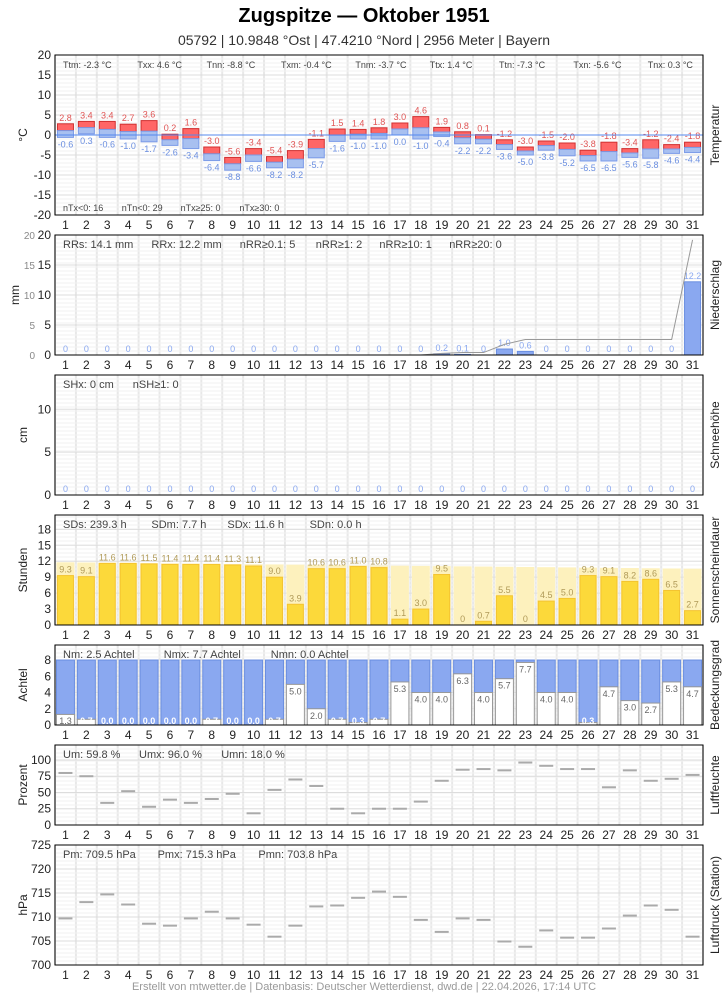 The image size is (728, 995). I want to click on stat-label: Pmn: 703.8 hPa, so click(298, 855).